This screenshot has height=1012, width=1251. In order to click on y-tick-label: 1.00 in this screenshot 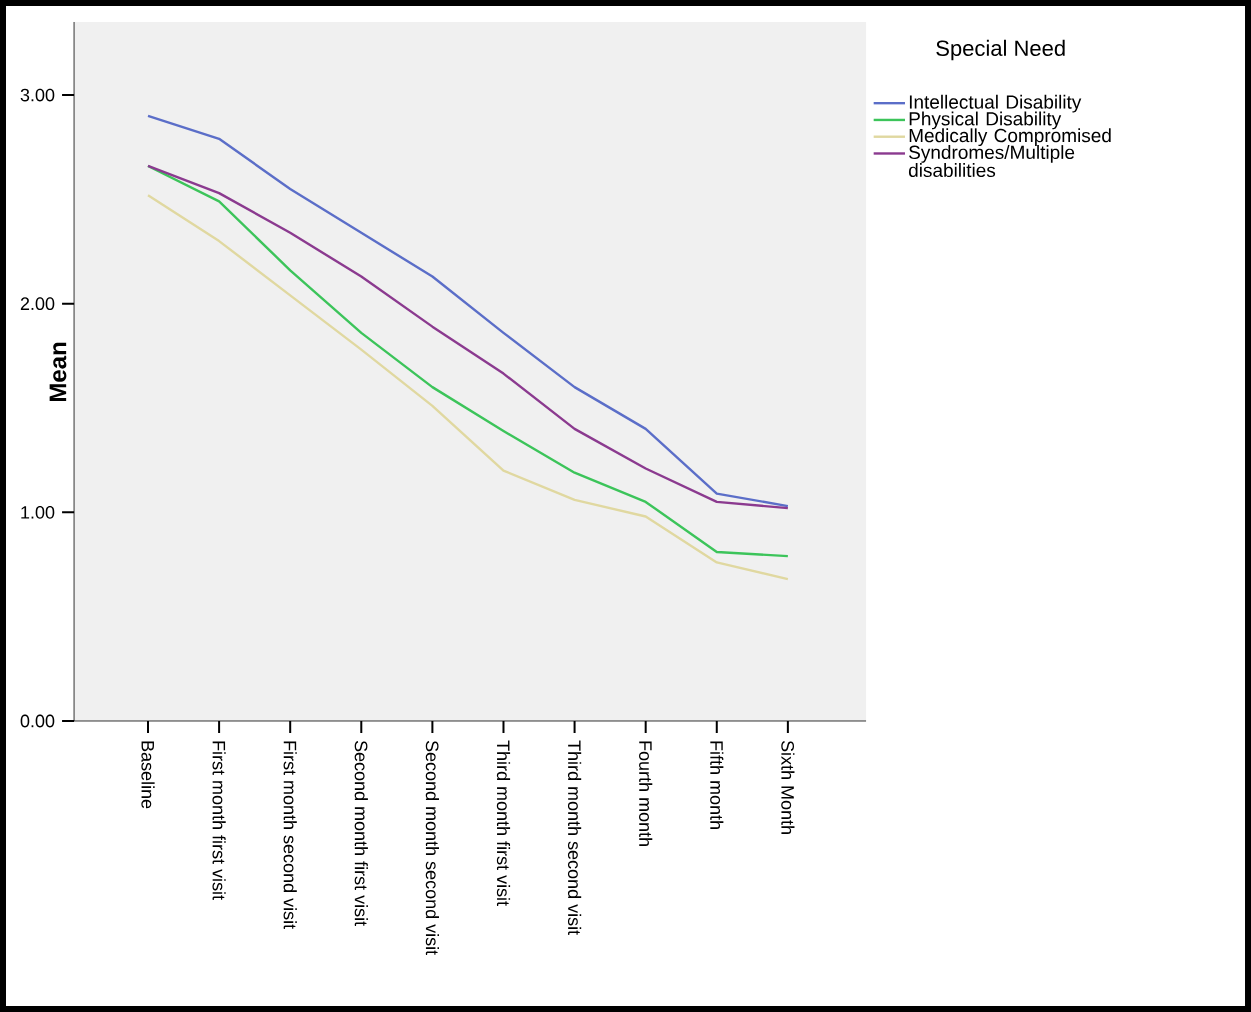, I will do `click(38, 512)`.